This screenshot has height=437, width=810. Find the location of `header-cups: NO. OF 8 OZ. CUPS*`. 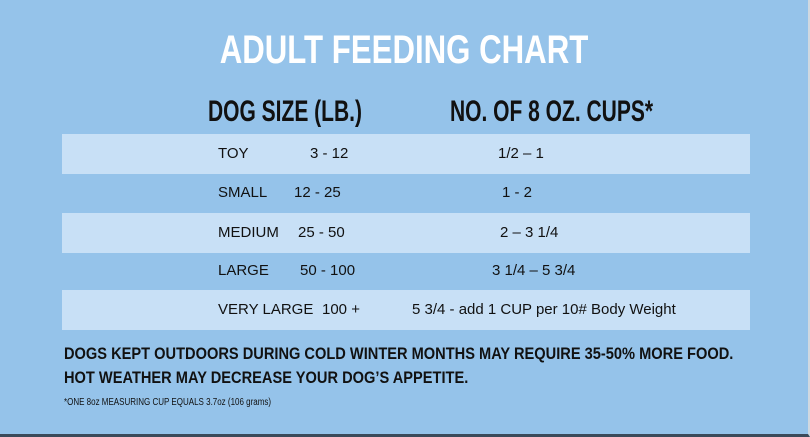

header-cups: NO. OF 8 OZ. CUPS* is located at coordinates (552, 111).